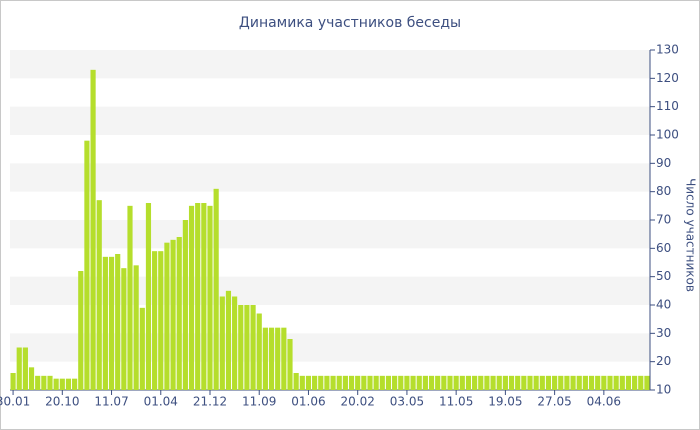  Describe the element at coordinates (358, 402) in the screenshot. I see `x-tick-label: 20.02` at that location.